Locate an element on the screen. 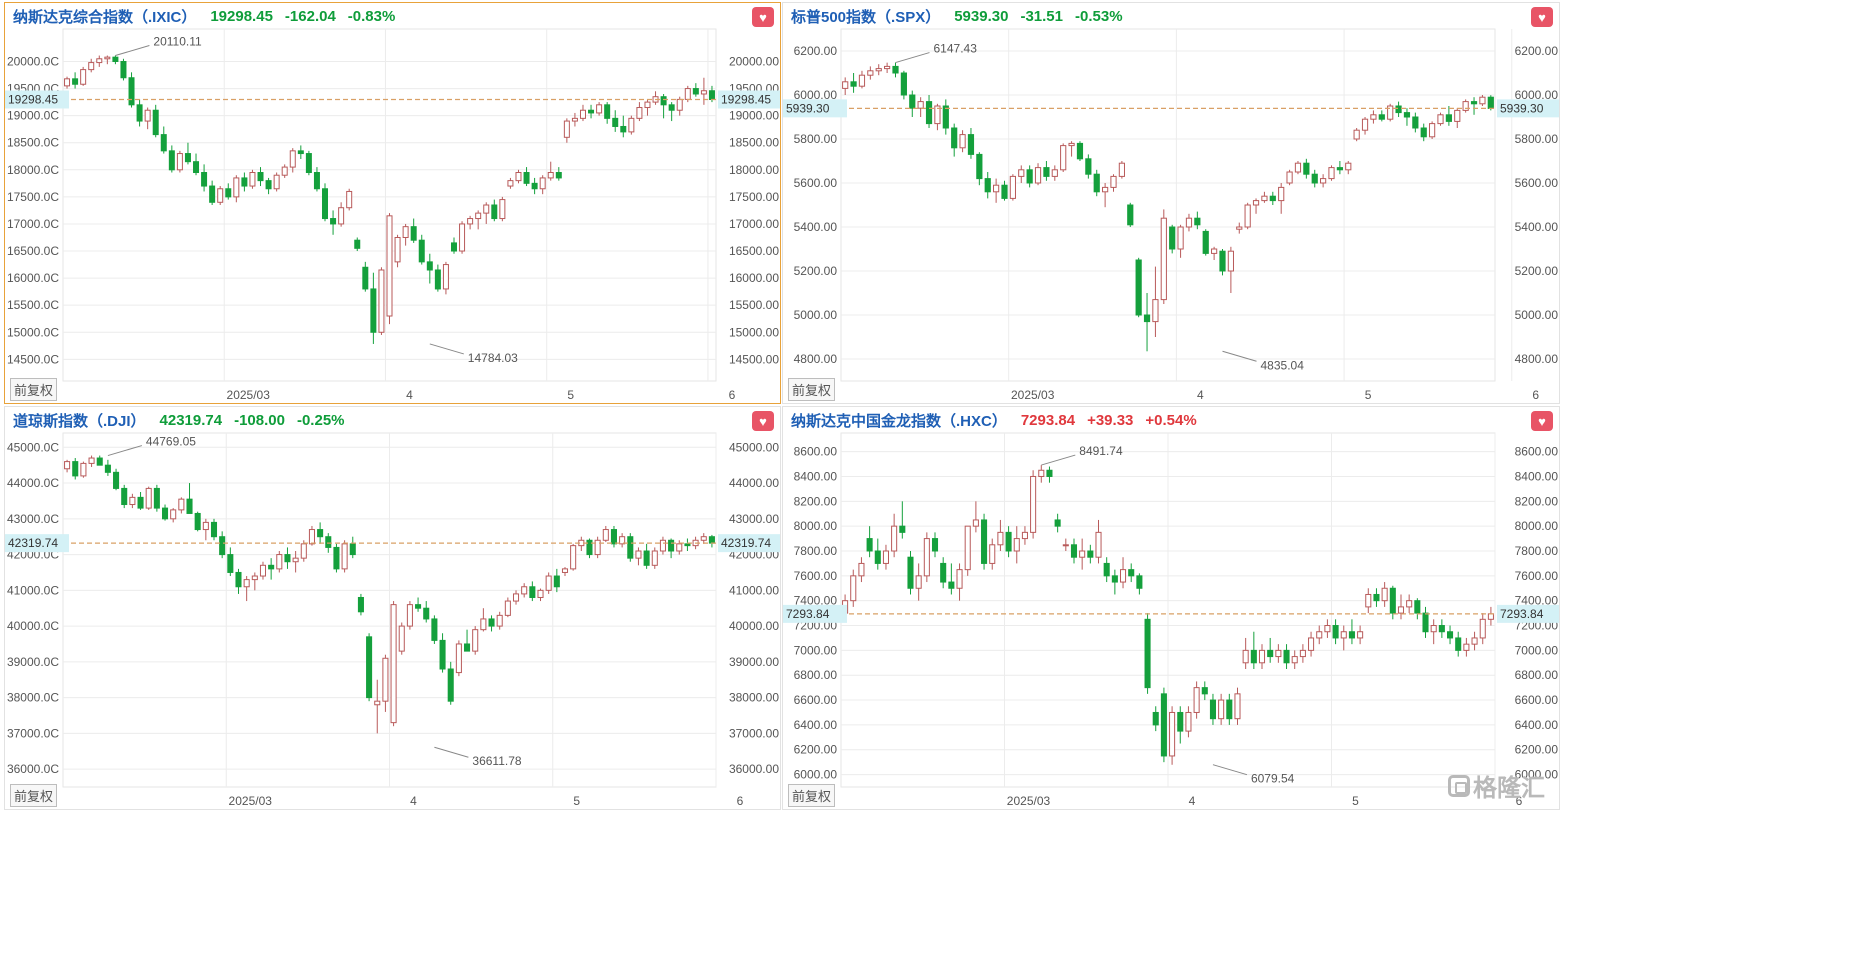  panel-header: 纳斯达克综合指数（.IXIC） 19298.45 -162.04 -0.83% is located at coordinates (392, 16).